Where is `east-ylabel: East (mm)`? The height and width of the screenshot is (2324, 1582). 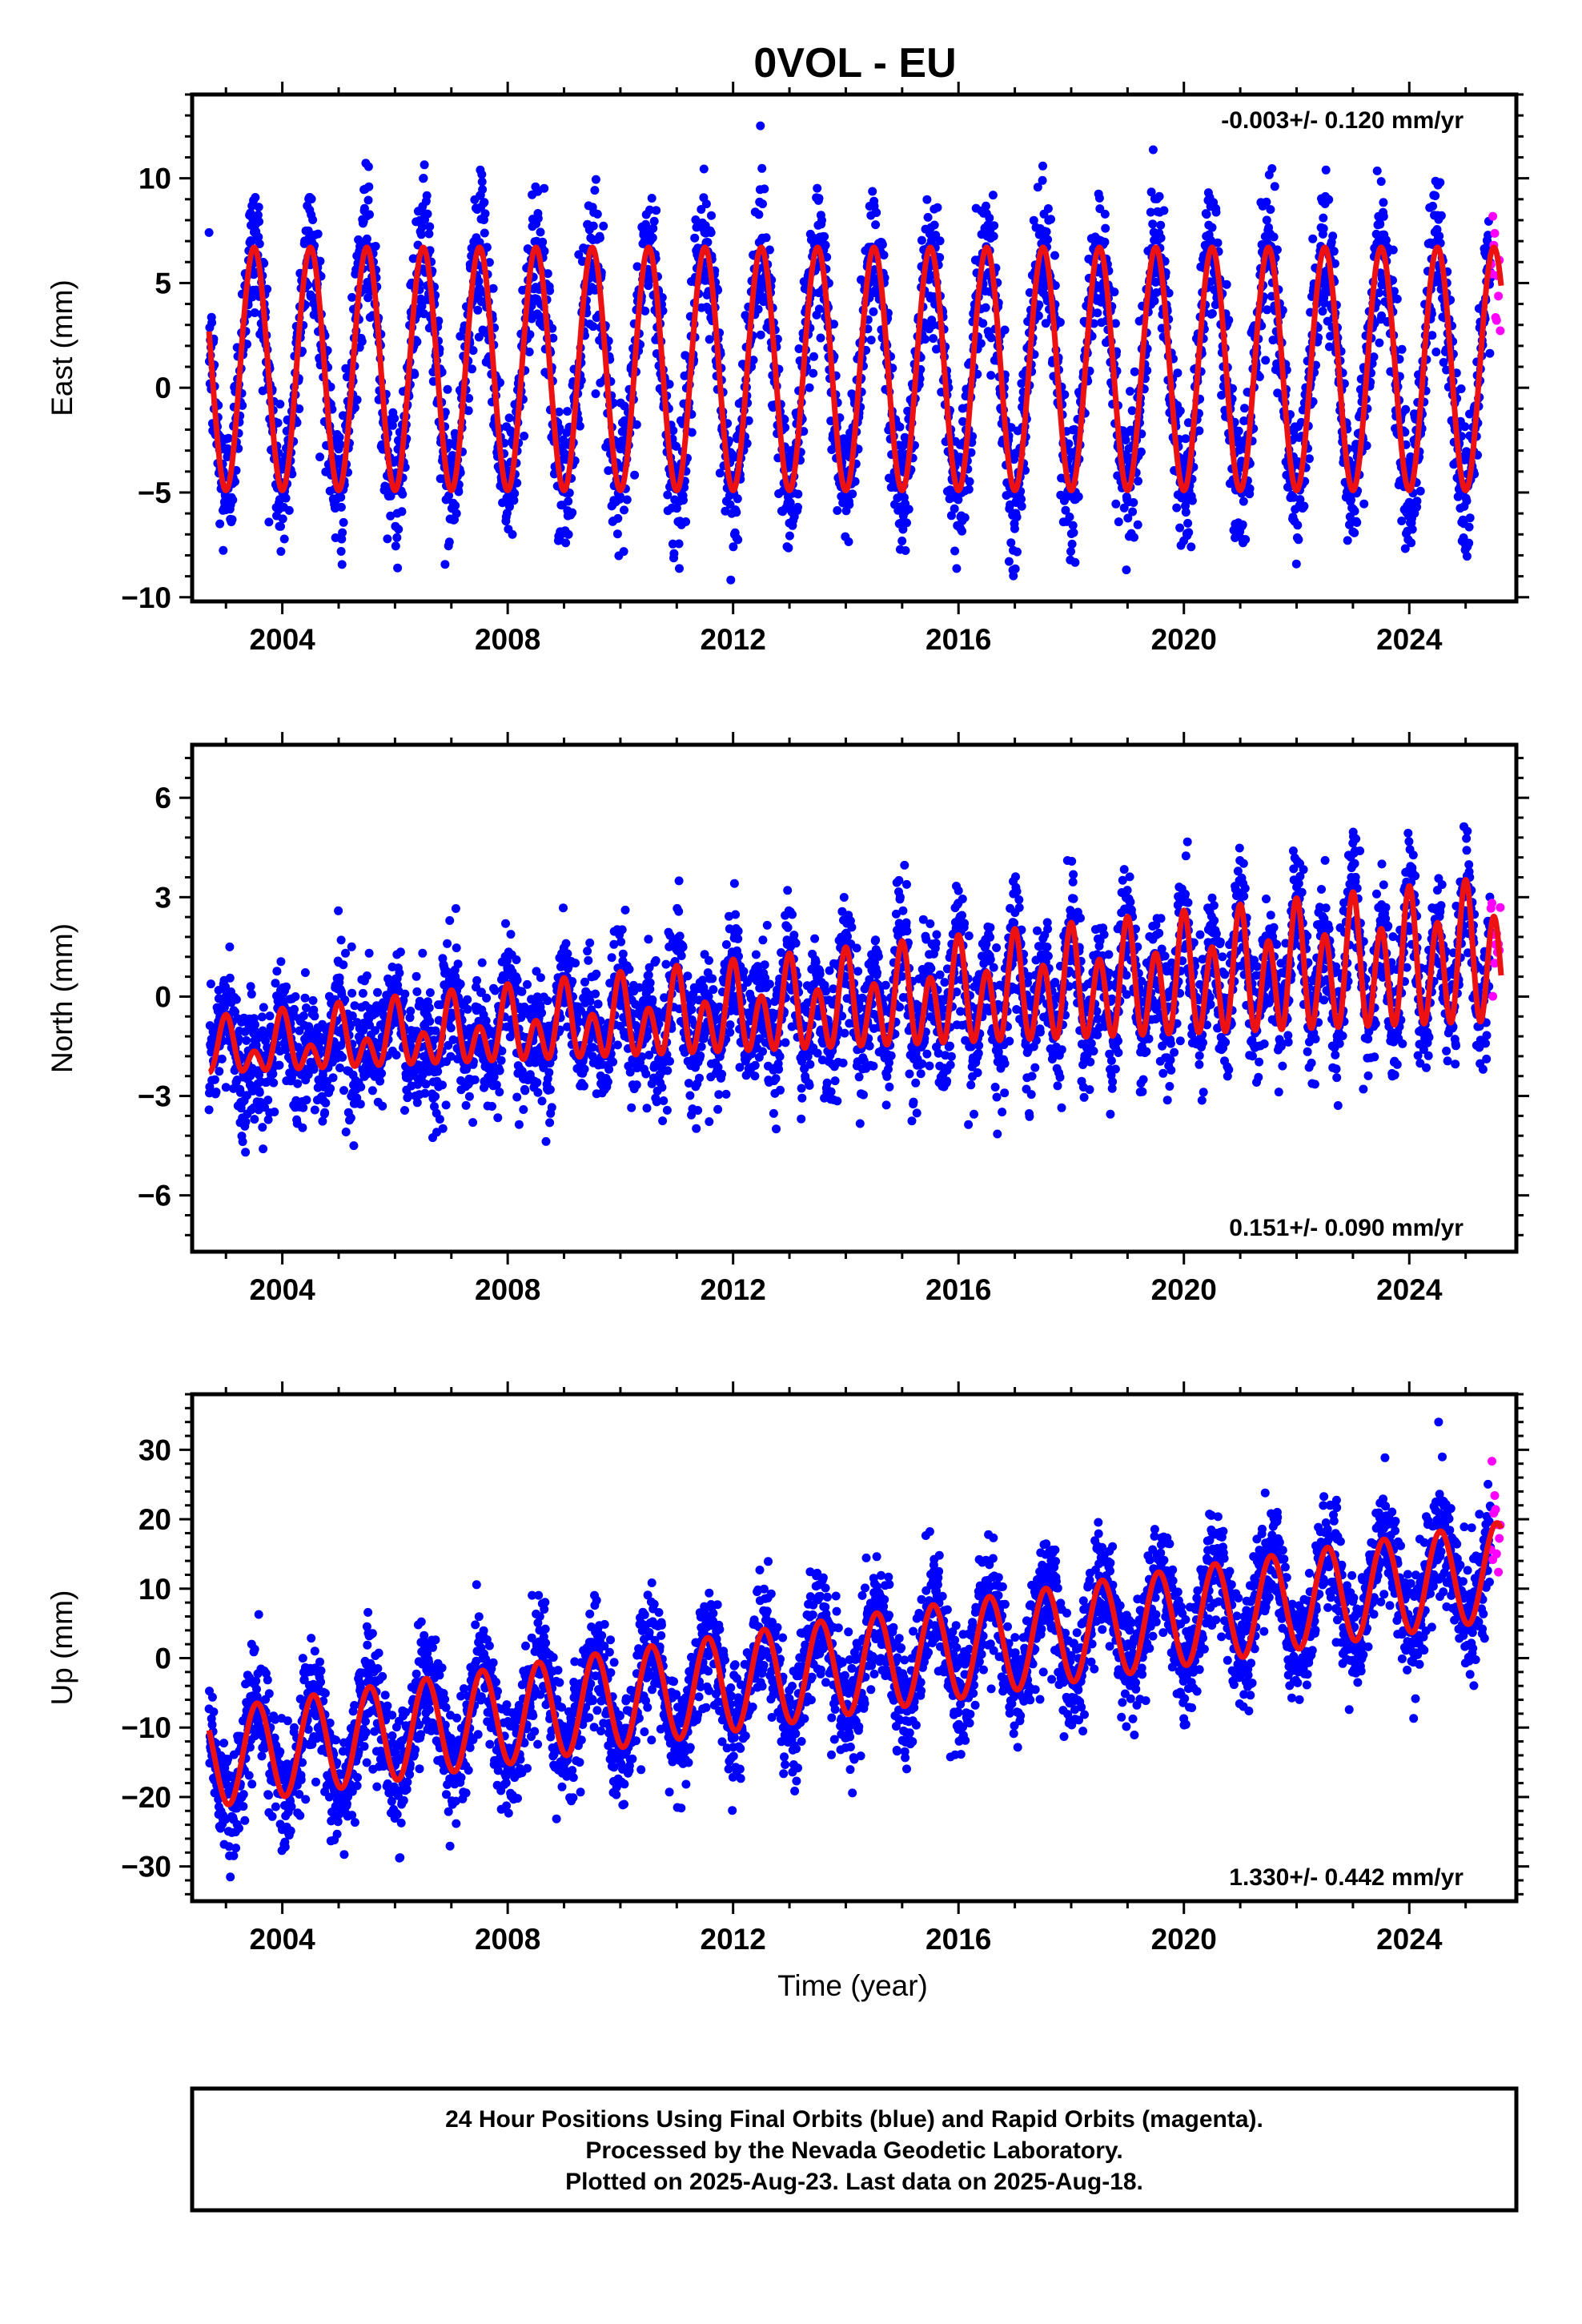 east-ylabel: East (mm) is located at coordinates (62, 347).